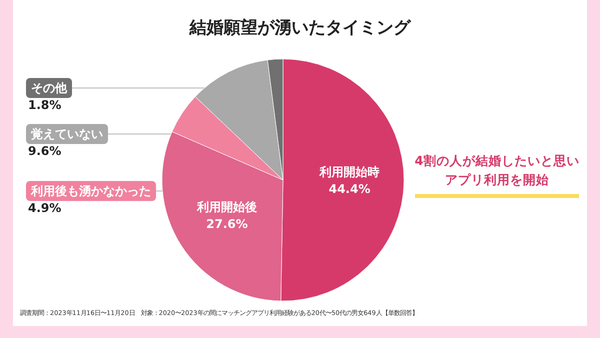 The image size is (600, 338). What do you see at coordinates (91, 191) in the screenshot?
I see `slice-label: 利用後も湧かなかった` at bounding box center [91, 191].